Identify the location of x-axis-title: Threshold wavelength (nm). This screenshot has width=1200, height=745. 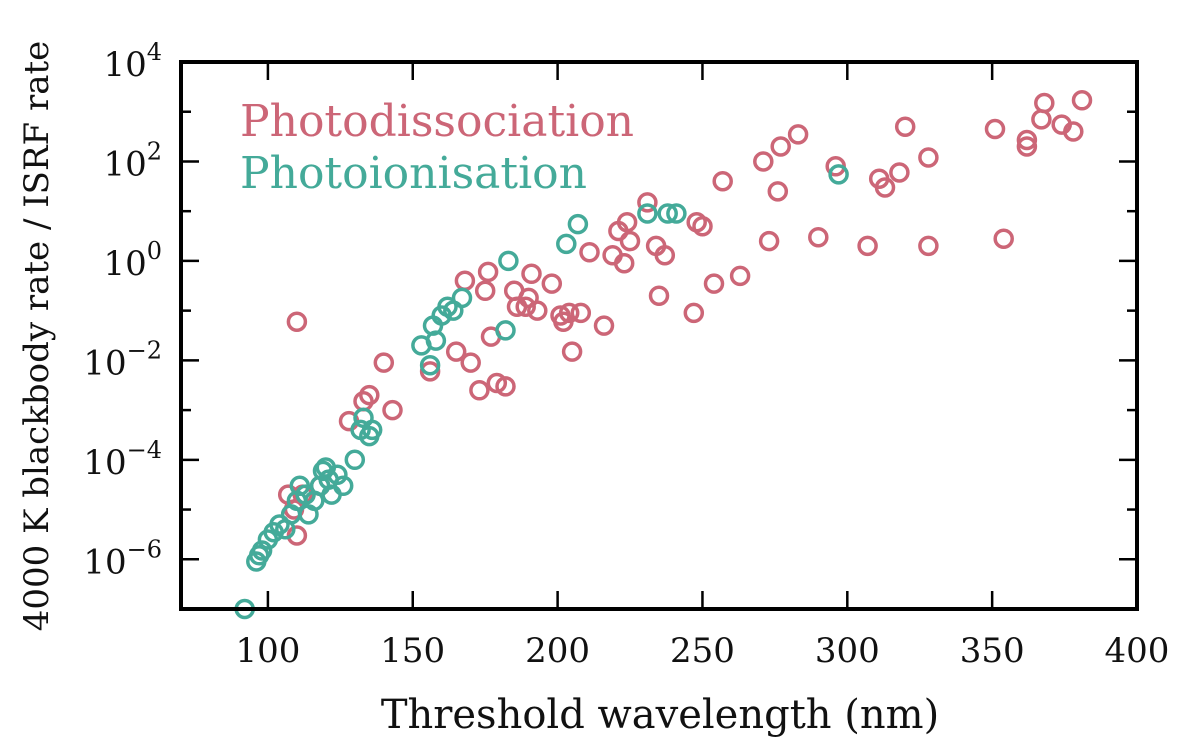
(660, 715).